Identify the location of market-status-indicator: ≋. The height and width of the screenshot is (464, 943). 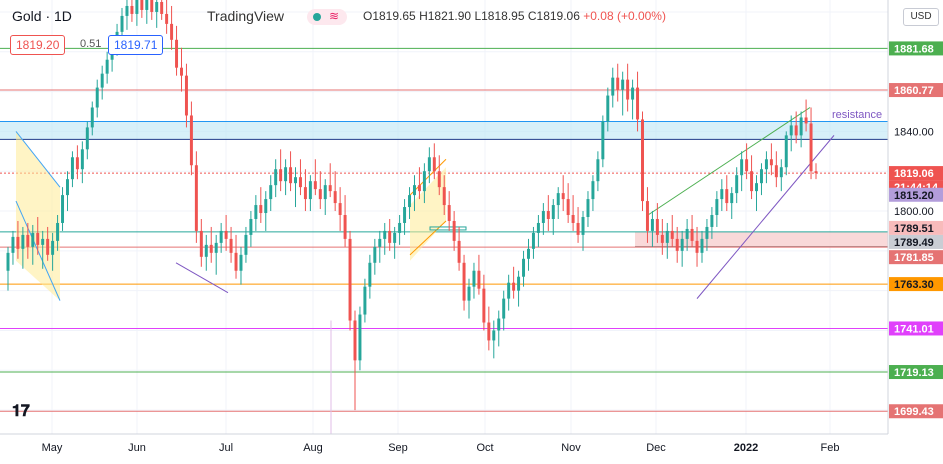
(327, 17).